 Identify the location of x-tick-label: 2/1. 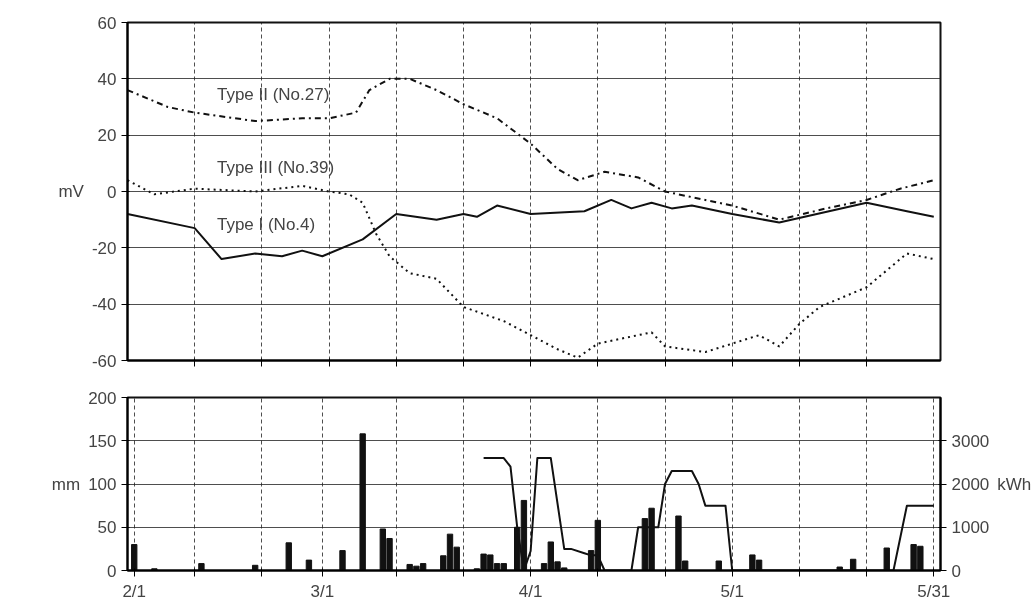
(134, 591).